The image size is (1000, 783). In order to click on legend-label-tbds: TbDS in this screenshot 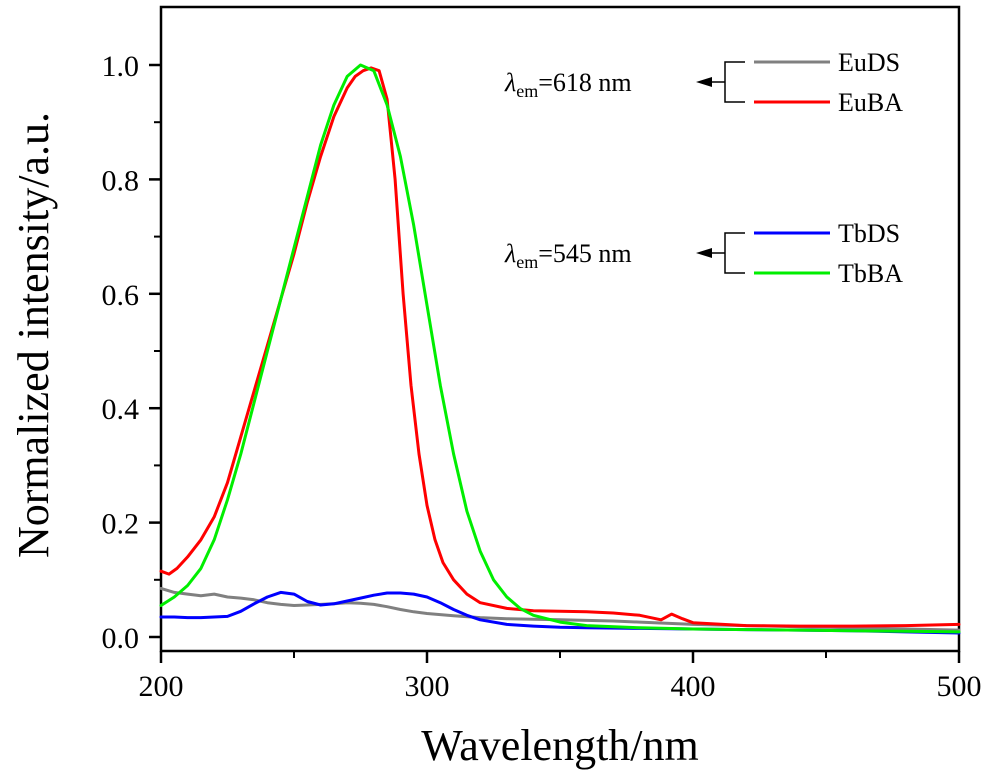, I will do `click(869, 233)`.